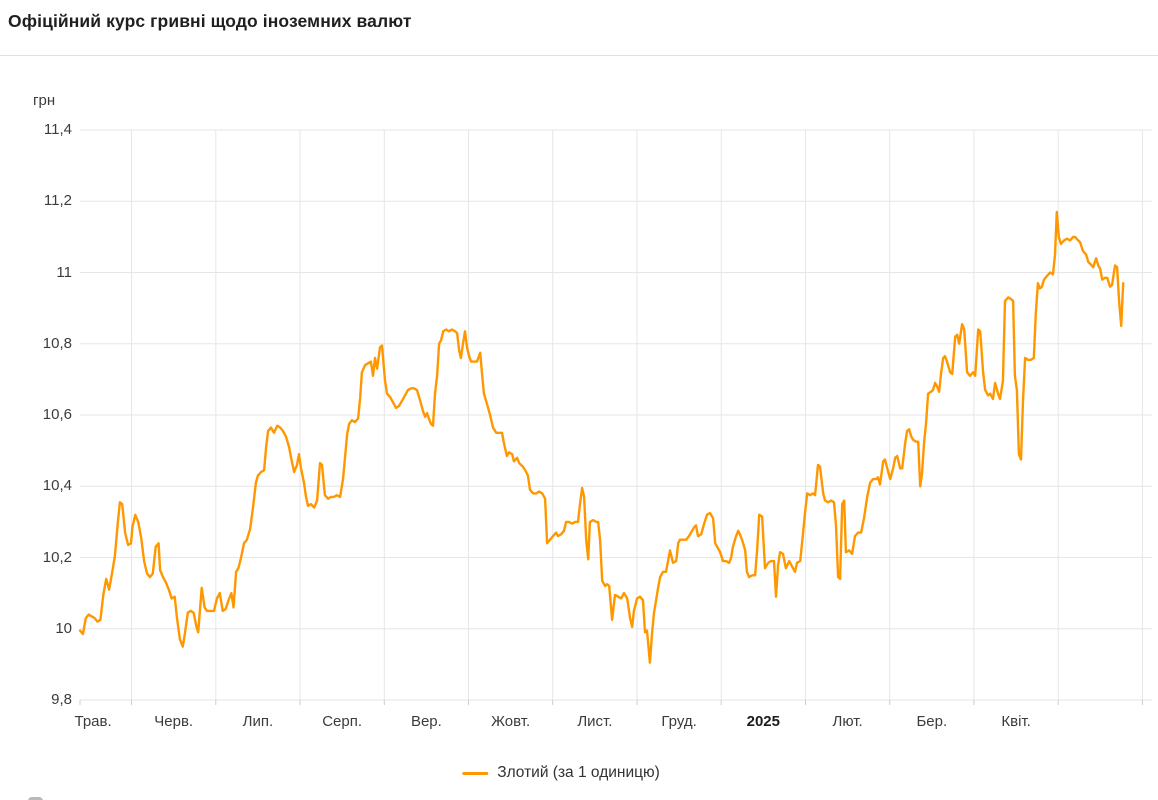 This screenshot has width=1158, height=800. Describe the element at coordinates (763, 721) in the screenshot. I see `x-axis-label-9: 2025` at that location.